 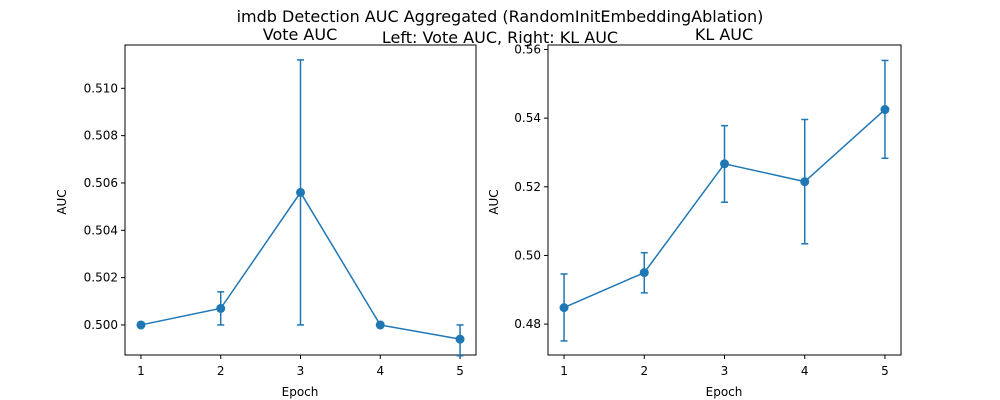 I want to click on vote-auc-x-tick-label: 1, so click(x=141, y=371).